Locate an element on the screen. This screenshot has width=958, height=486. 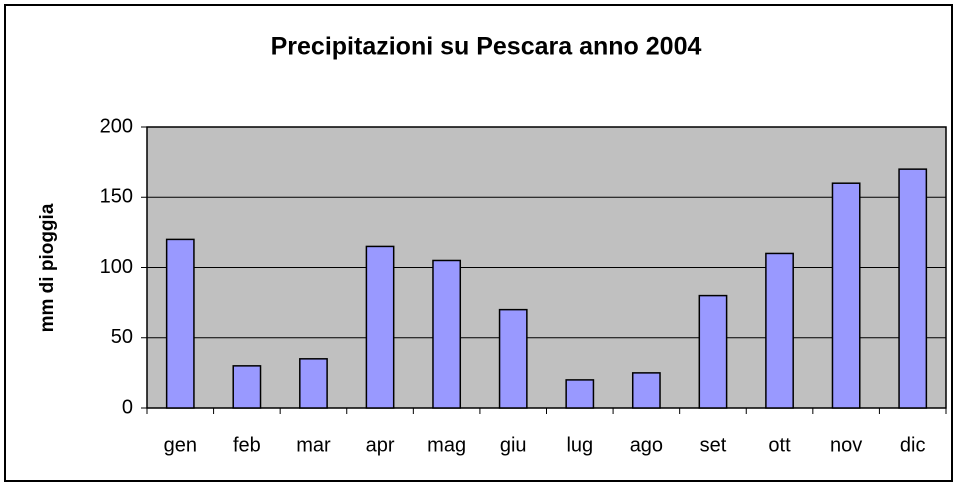
x-tick-label: gen is located at coordinates (180, 445).